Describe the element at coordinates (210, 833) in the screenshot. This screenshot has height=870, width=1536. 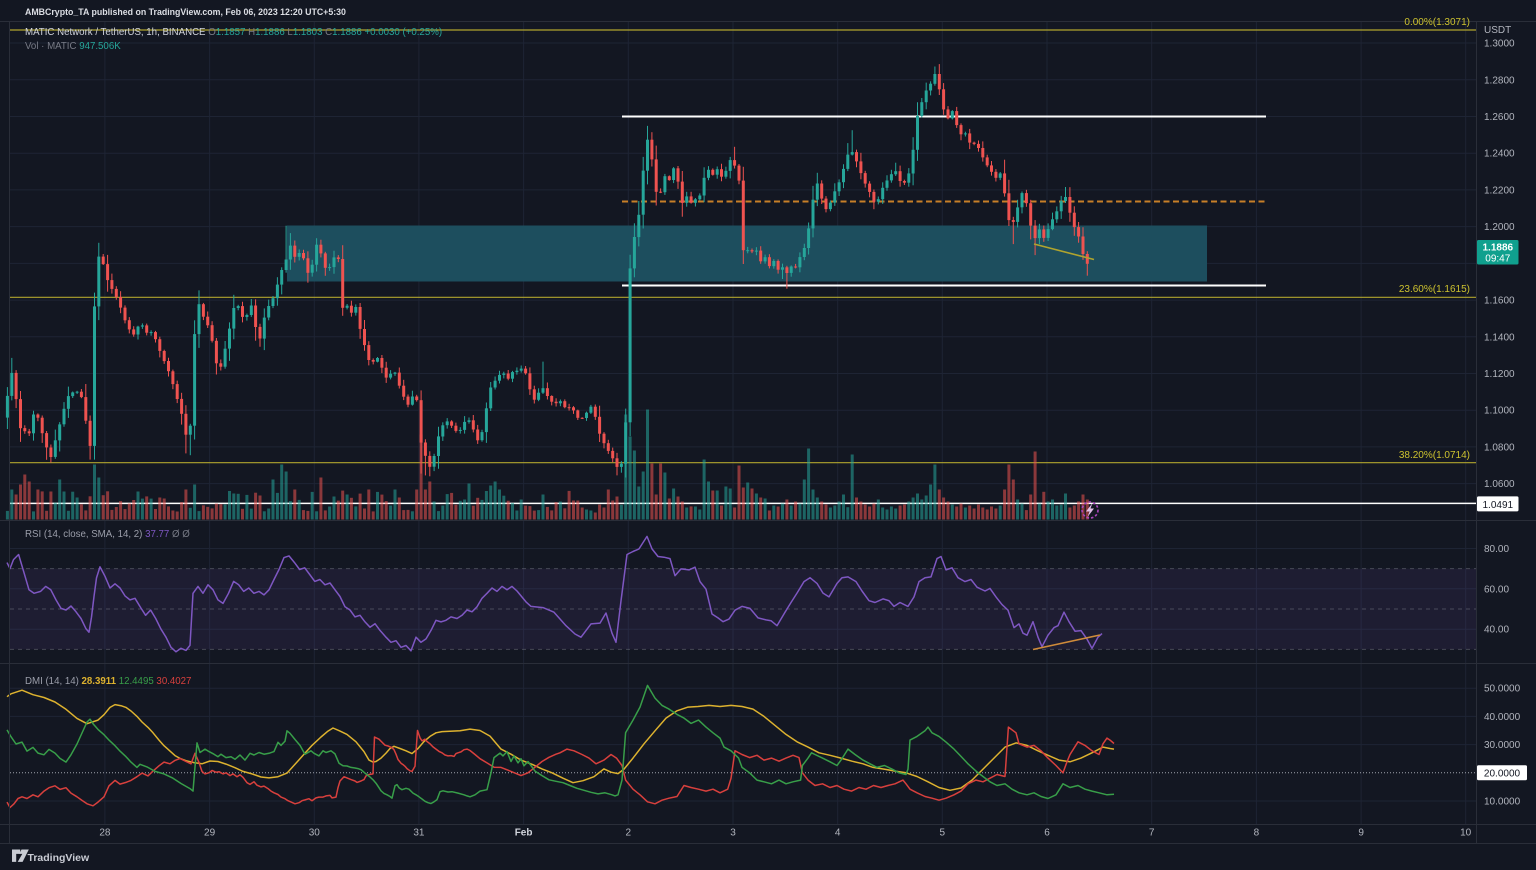
I see `svg-text: 29` at that location.